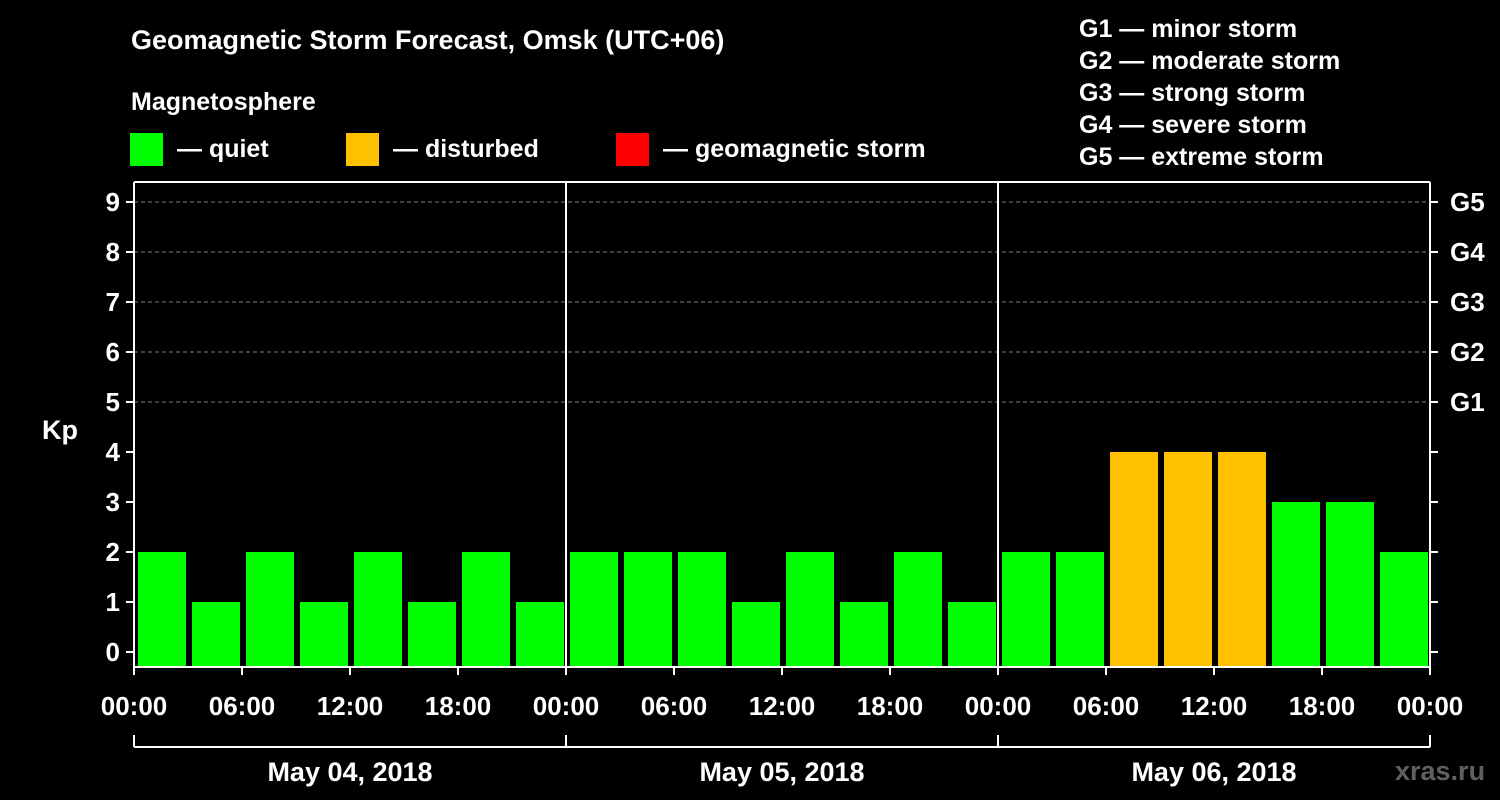 The image size is (1500, 800). Describe the element at coordinates (113, 602) in the screenshot. I see `y-tick-label-1: 1` at that location.